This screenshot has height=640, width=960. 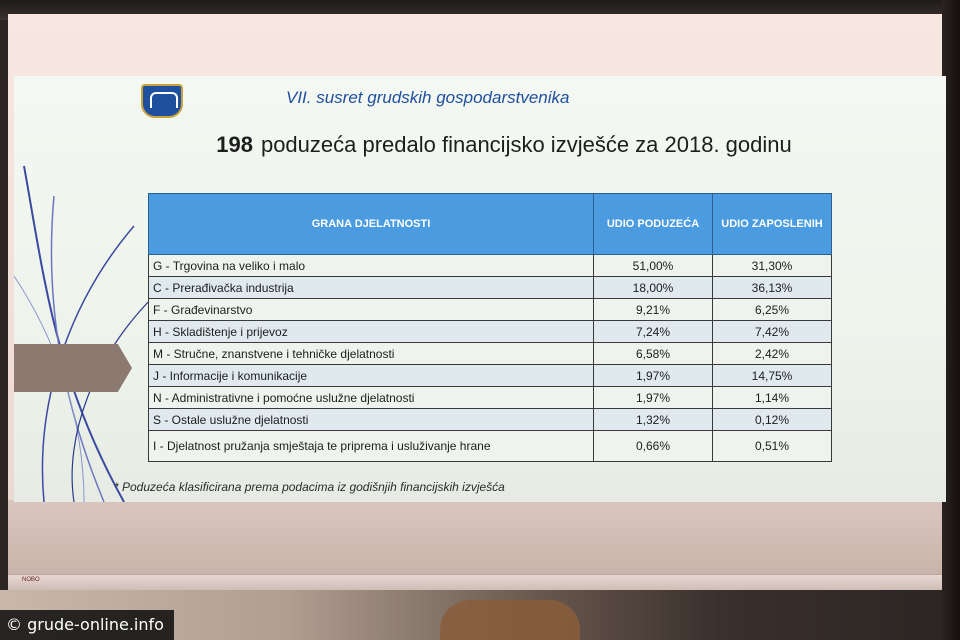 I want to click on row-udio-poduzeca: 18,00%, so click(x=653, y=287).